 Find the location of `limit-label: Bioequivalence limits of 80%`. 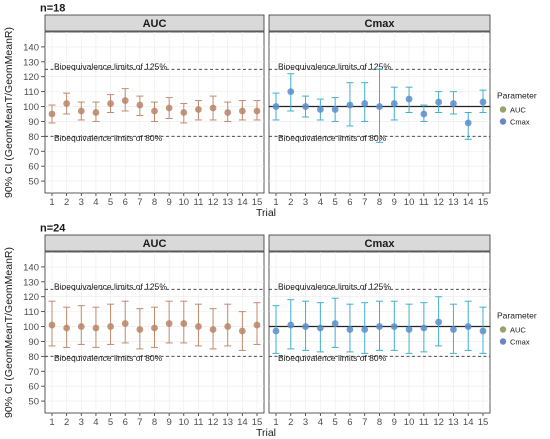

limit-label: Bioequivalence limits of 80% is located at coordinates (332, 358).